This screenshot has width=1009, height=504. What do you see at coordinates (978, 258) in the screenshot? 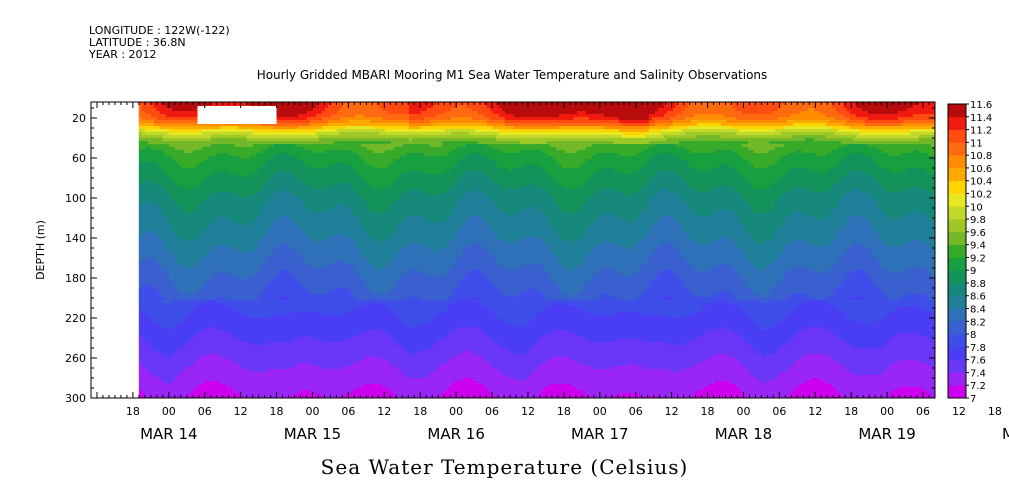
I see `colorbar-tick-label: 9.2` at bounding box center [978, 258].